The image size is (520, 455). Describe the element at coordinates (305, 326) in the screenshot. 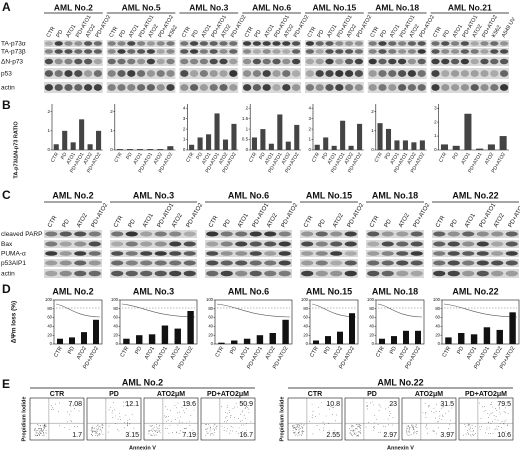

I see `y-tick-label: 40` at that location.